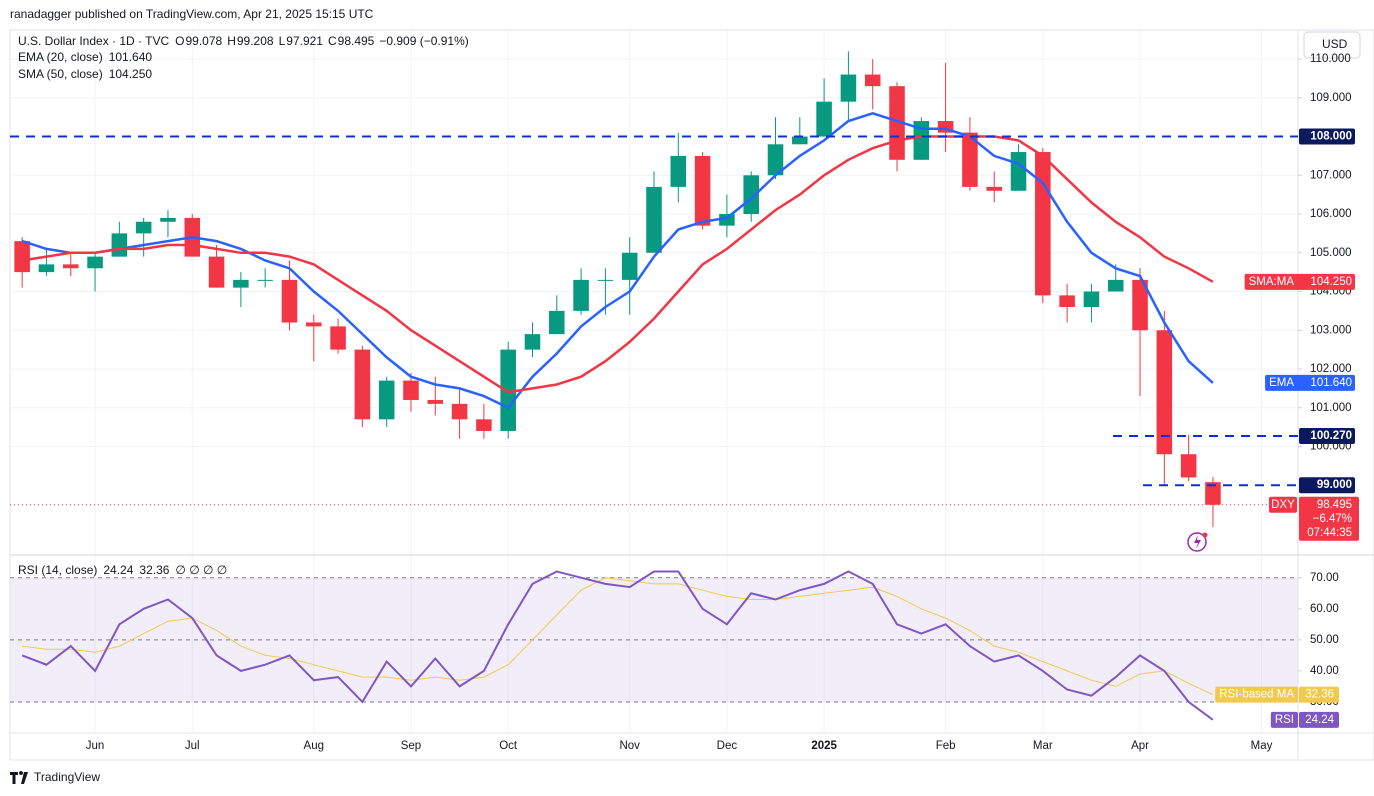 This screenshot has width=1374, height=796. What do you see at coordinates (1330, 59) in the screenshot?
I see `y-tick-label: 110.000` at bounding box center [1330, 59].